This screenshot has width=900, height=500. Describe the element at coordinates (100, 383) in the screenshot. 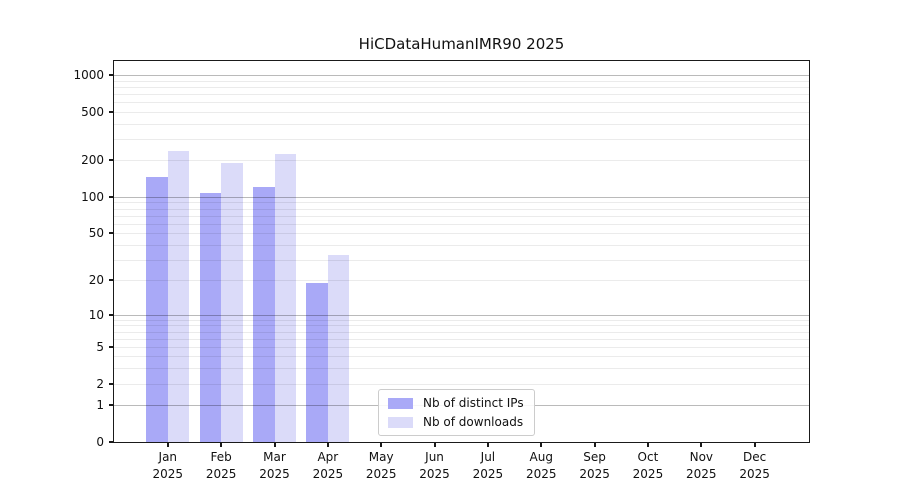

I see `y-tick-label: 2` at that location.